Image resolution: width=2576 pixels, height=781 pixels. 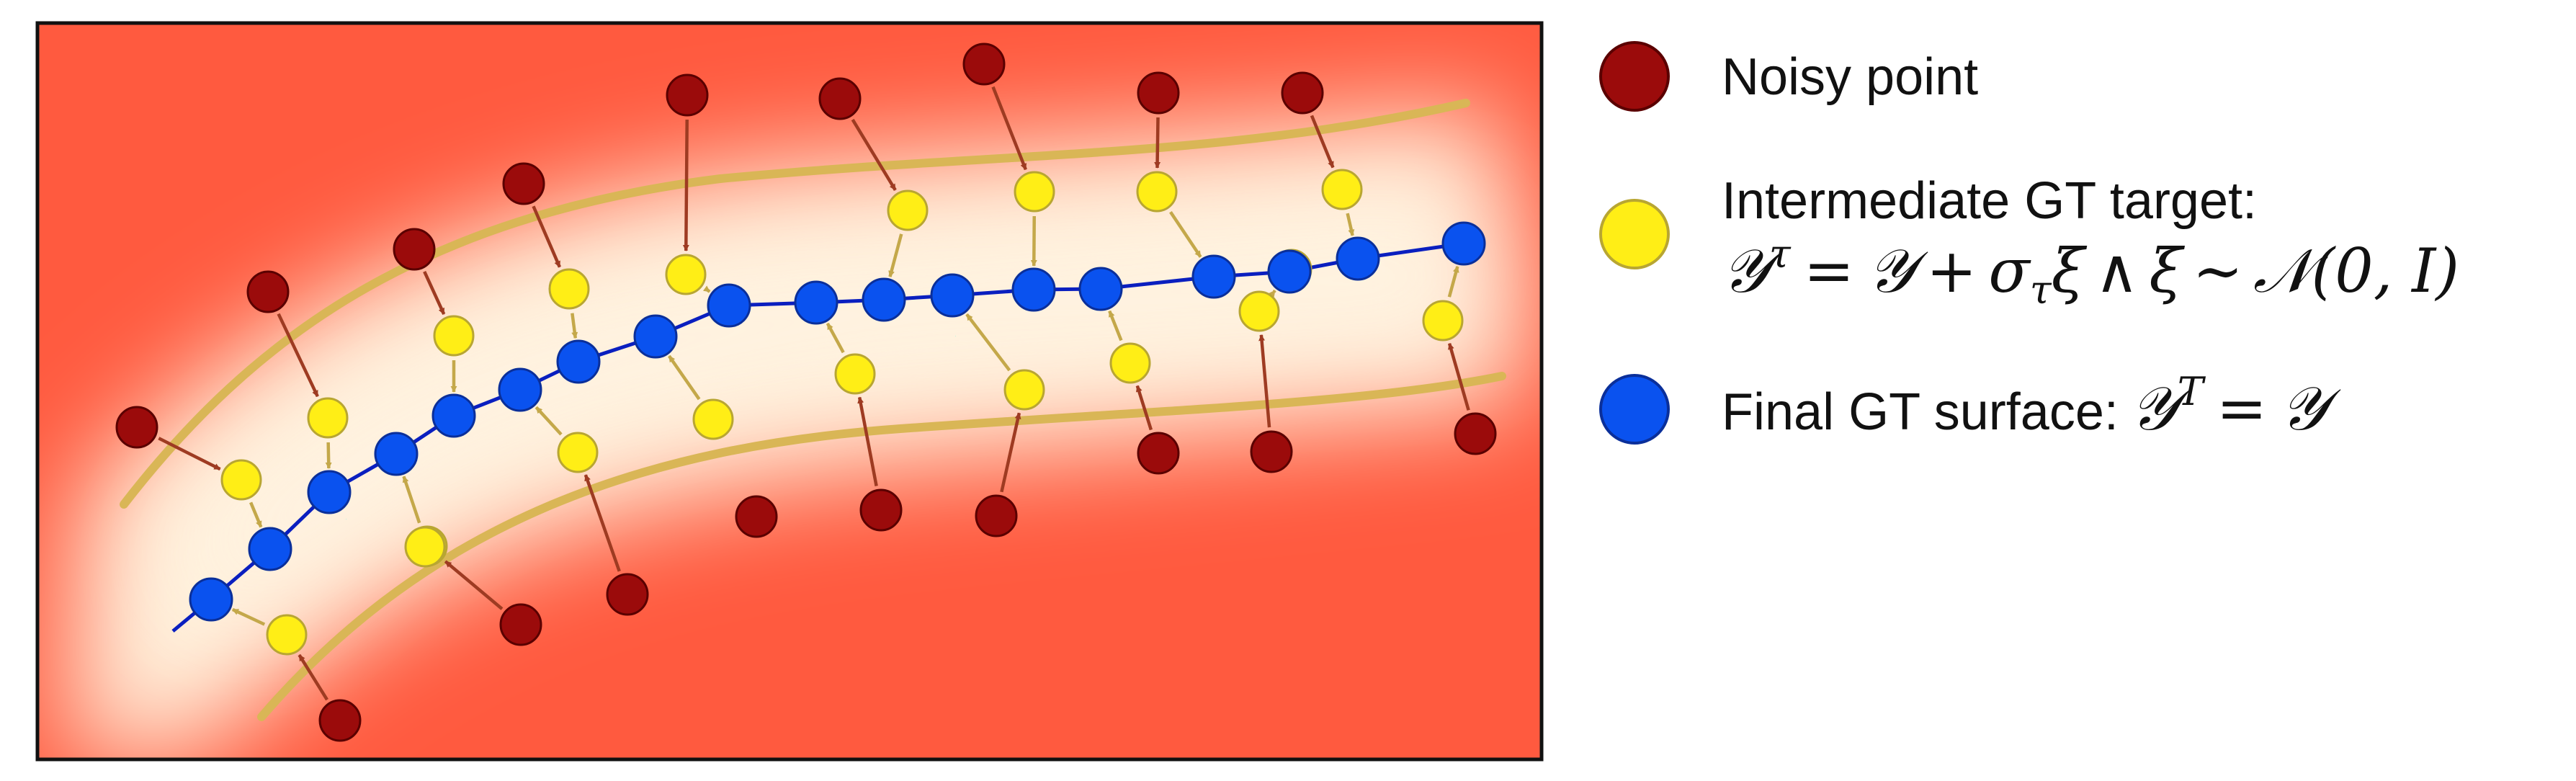 I want to click on legend-intermediate-label: Intermediate GT target:, so click(x=1989, y=201).